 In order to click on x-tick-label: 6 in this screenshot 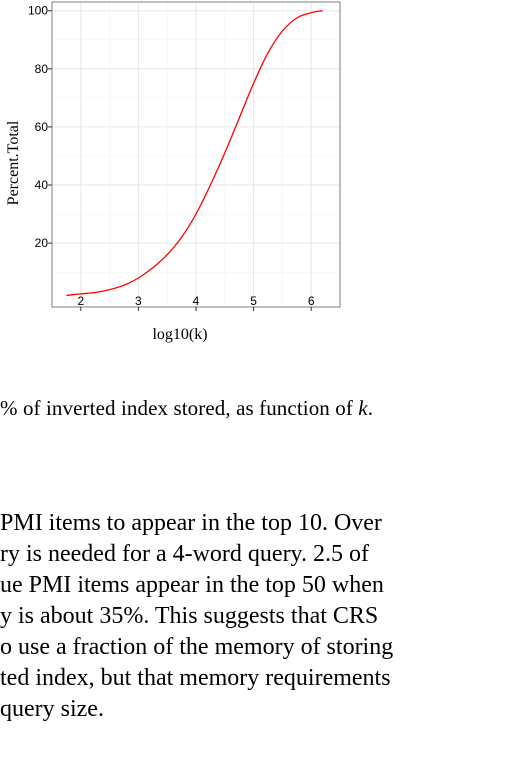, I will do `click(311, 301)`.